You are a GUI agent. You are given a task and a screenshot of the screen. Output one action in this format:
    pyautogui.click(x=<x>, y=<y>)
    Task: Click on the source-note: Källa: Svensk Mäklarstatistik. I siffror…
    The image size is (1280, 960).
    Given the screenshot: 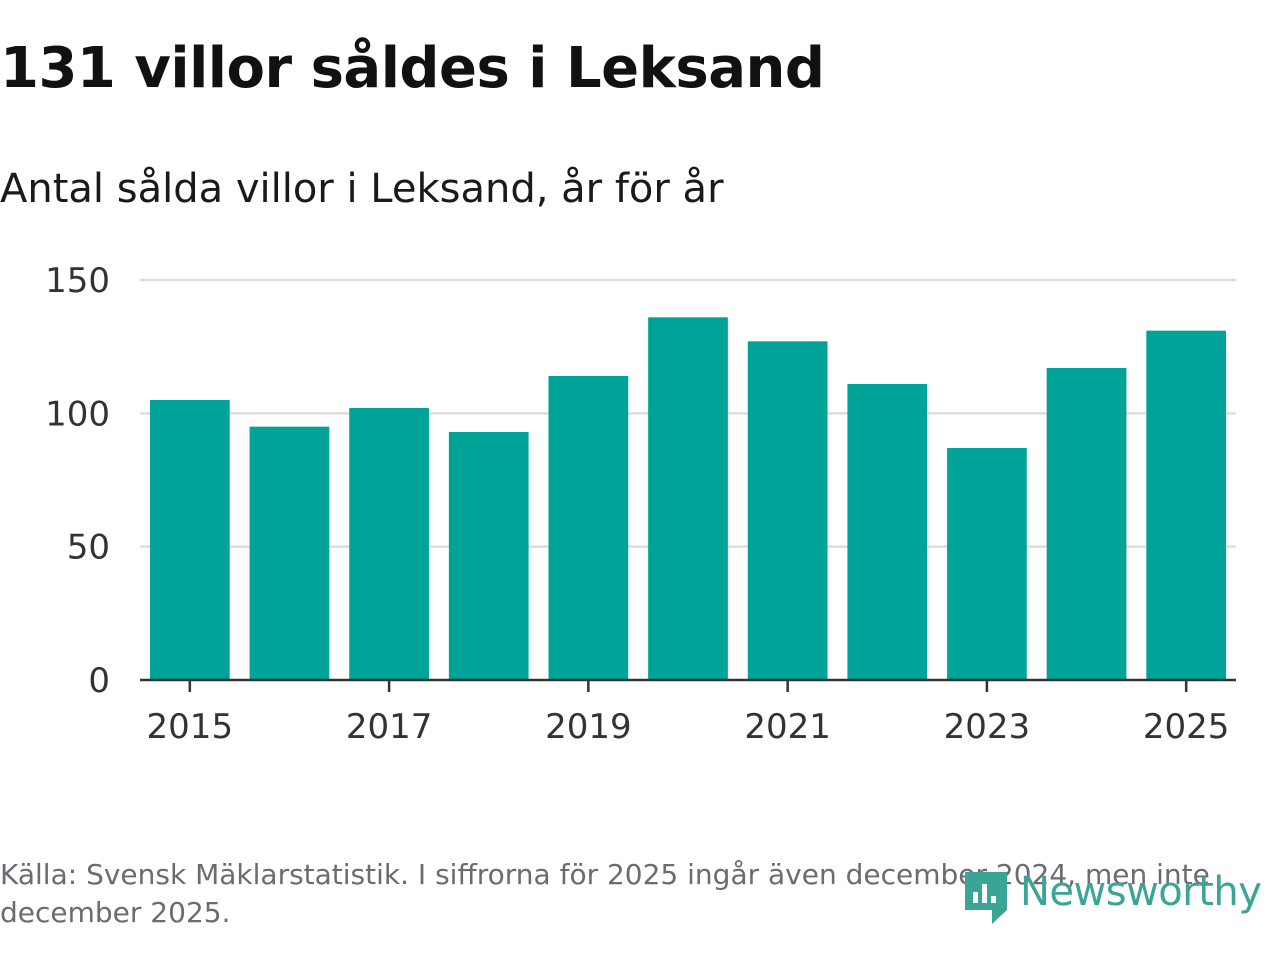 What is the action you would take?
    pyautogui.click(x=605, y=893)
    